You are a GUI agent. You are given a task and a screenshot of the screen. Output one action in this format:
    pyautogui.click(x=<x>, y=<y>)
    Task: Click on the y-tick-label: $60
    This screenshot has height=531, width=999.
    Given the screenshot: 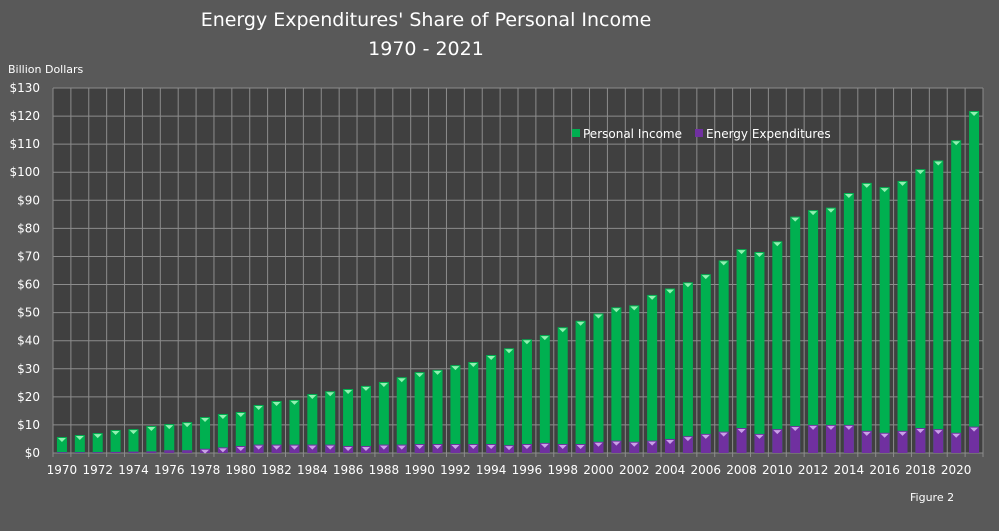 What is the action you would take?
    pyautogui.click(x=28, y=285)
    